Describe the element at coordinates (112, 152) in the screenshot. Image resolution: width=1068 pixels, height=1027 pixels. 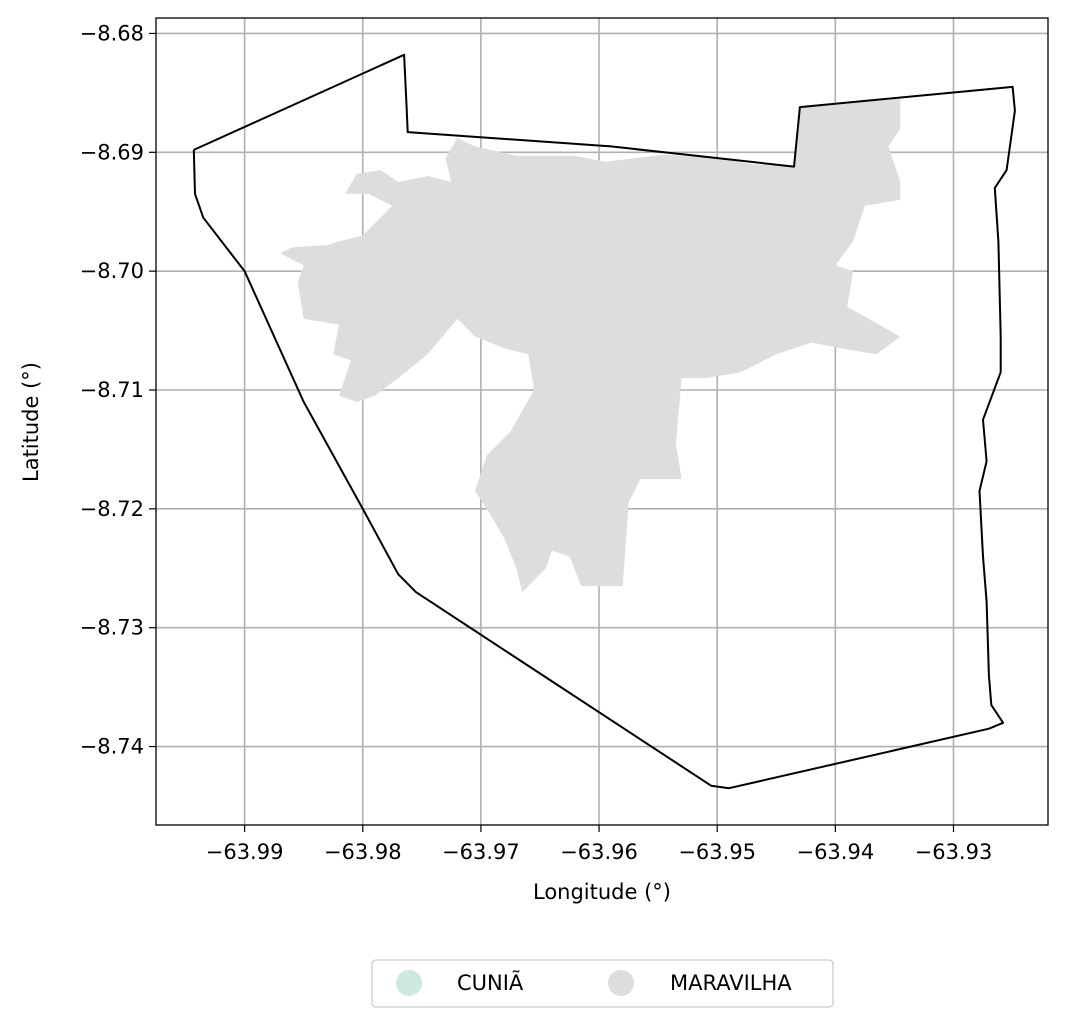
I see `y-tick-label: −8.69` at that location.